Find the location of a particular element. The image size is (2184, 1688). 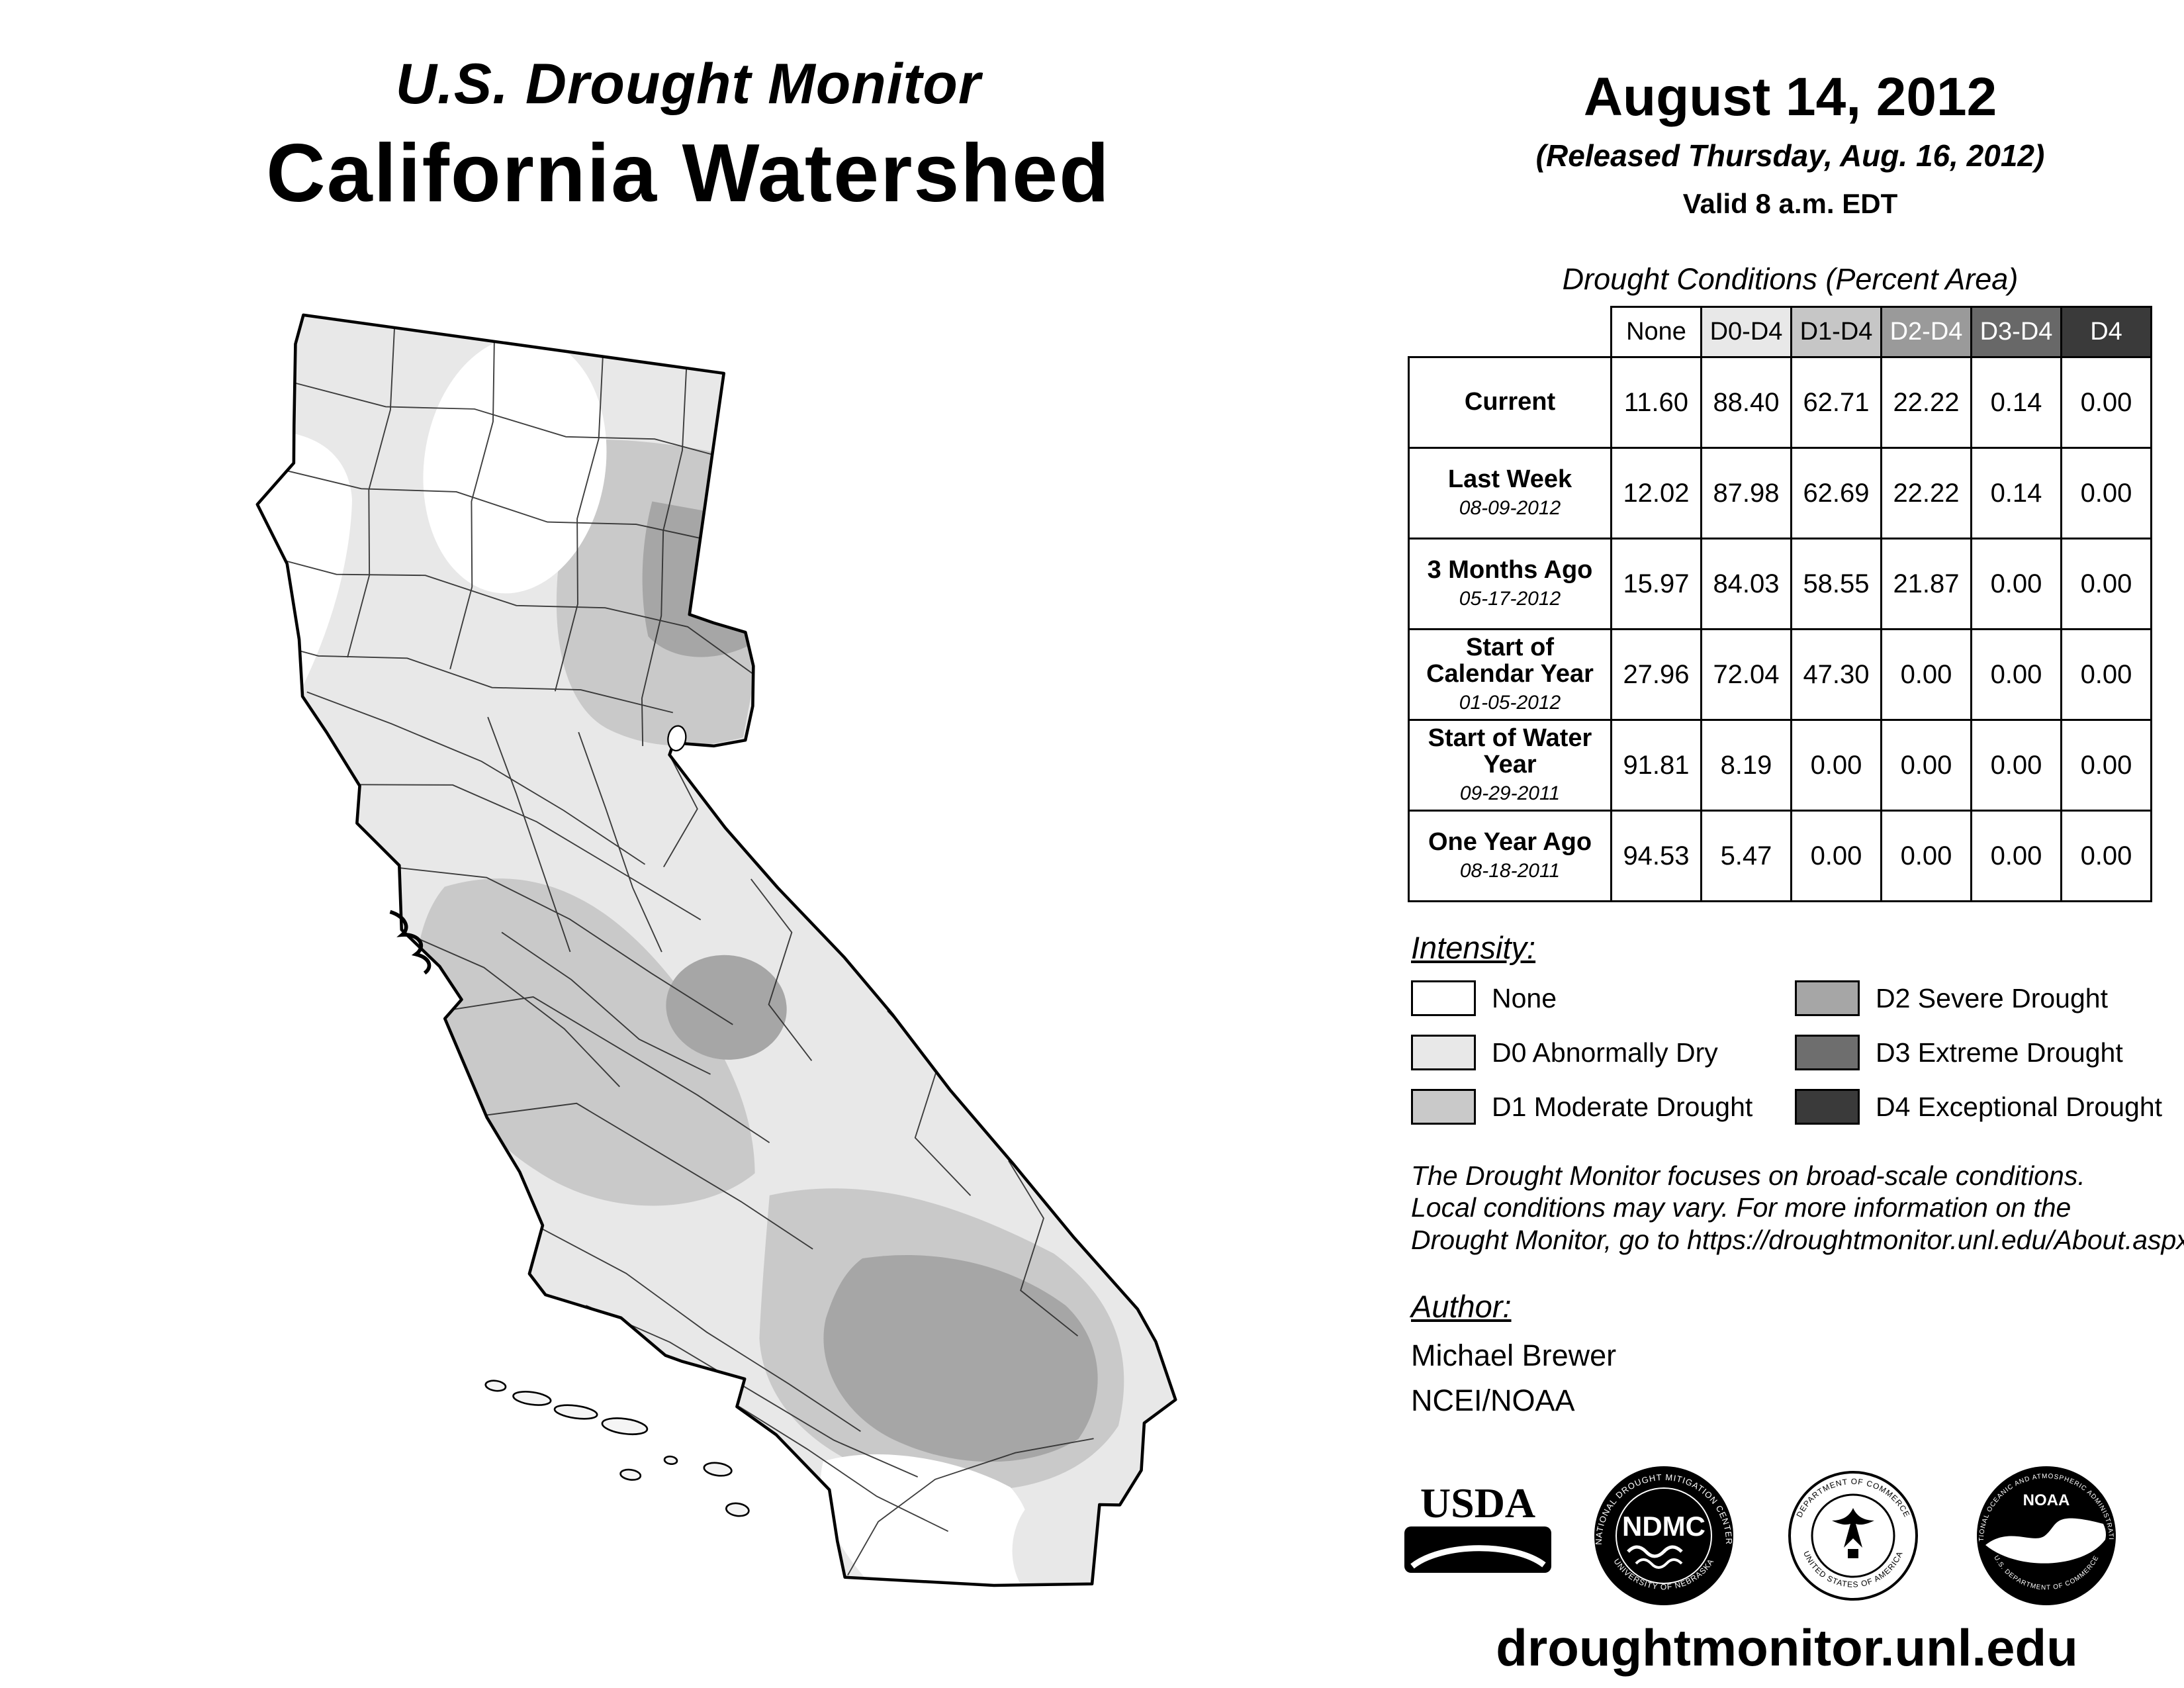

d3-swatch is located at coordinates (1827, 1052).